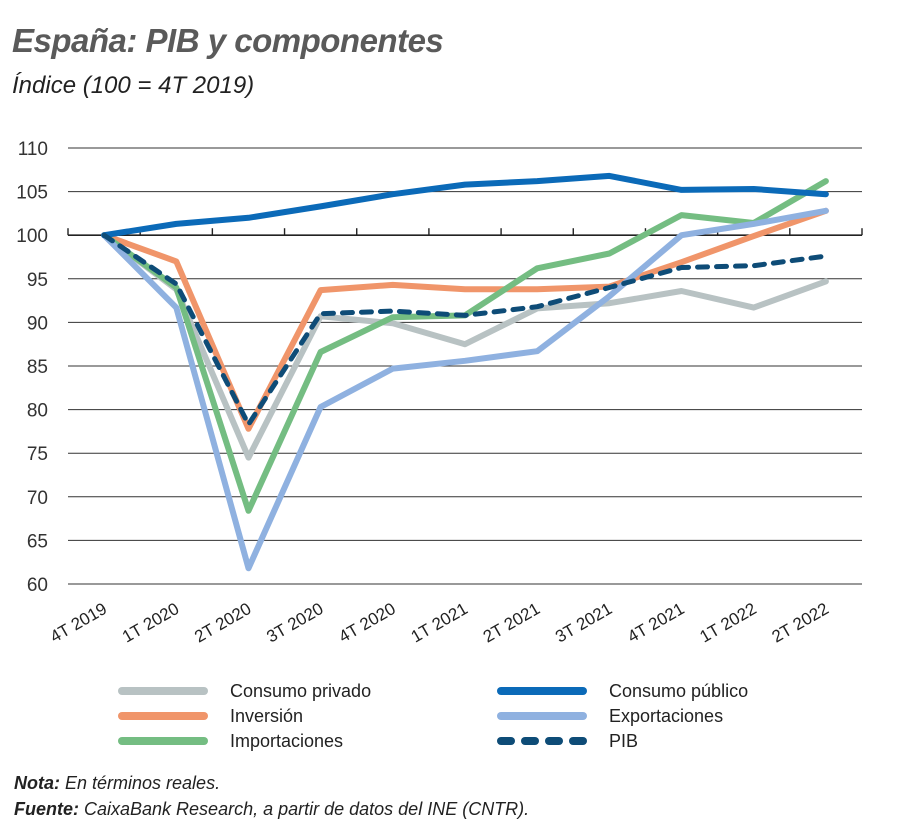 Image resolution: width=900 pixels, height=839 pixels. Describe the element at coordinates (37, 454) in the screenshot. I see `y-tick-label: 75` at that location.